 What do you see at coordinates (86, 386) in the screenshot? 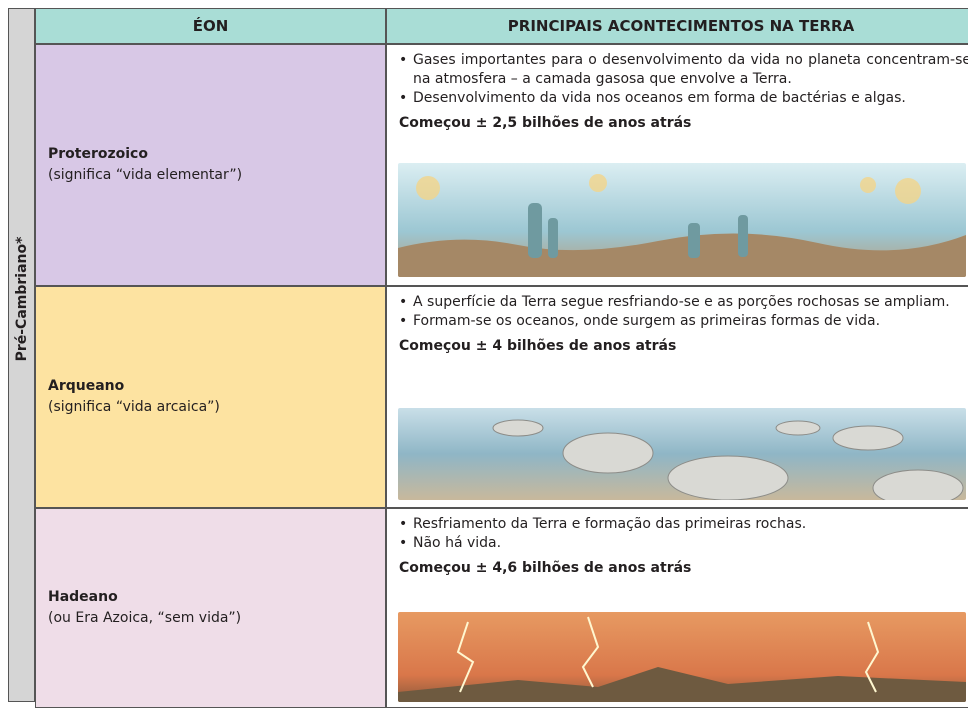
I see `eon-name: Arqueano` at bounding box center [86, 386].